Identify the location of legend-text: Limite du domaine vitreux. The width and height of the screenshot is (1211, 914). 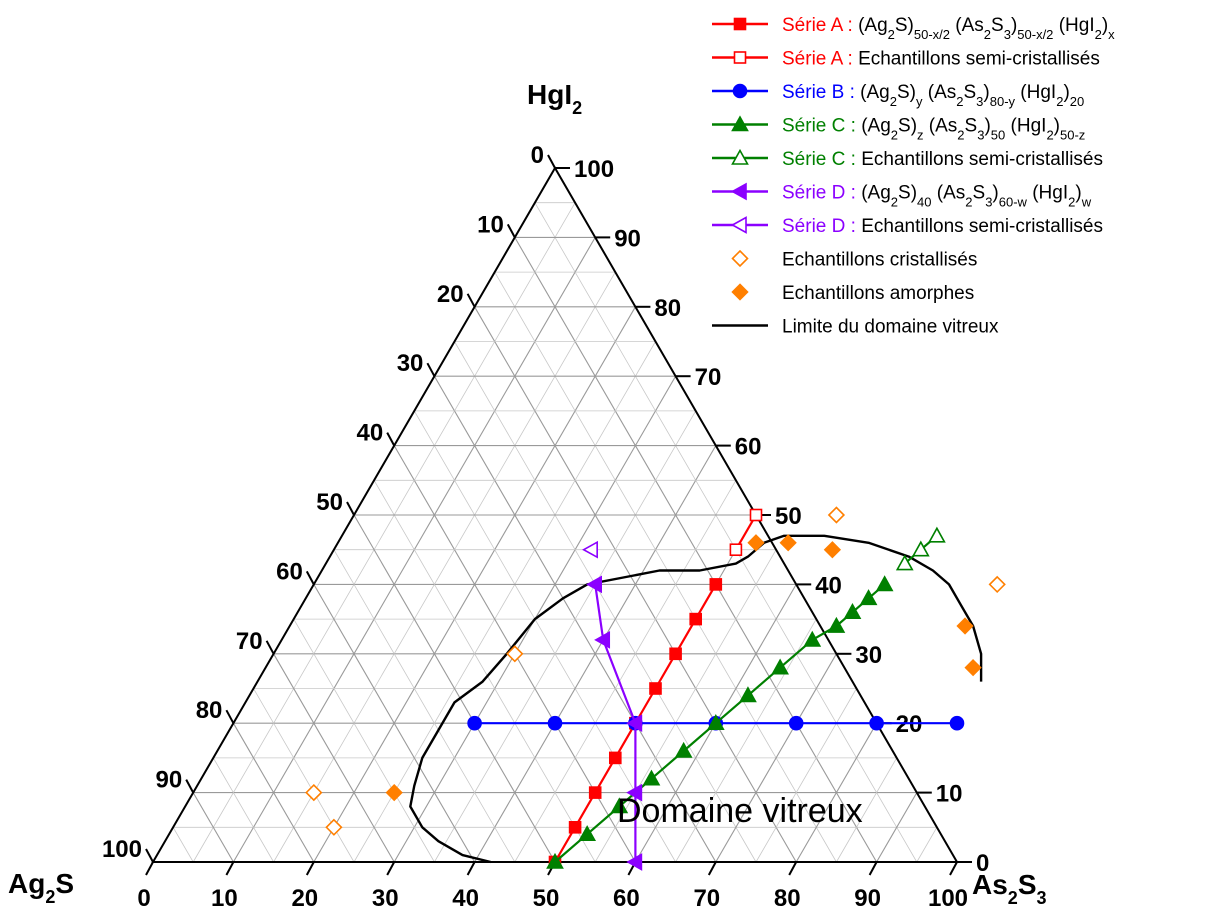
(890, 327).